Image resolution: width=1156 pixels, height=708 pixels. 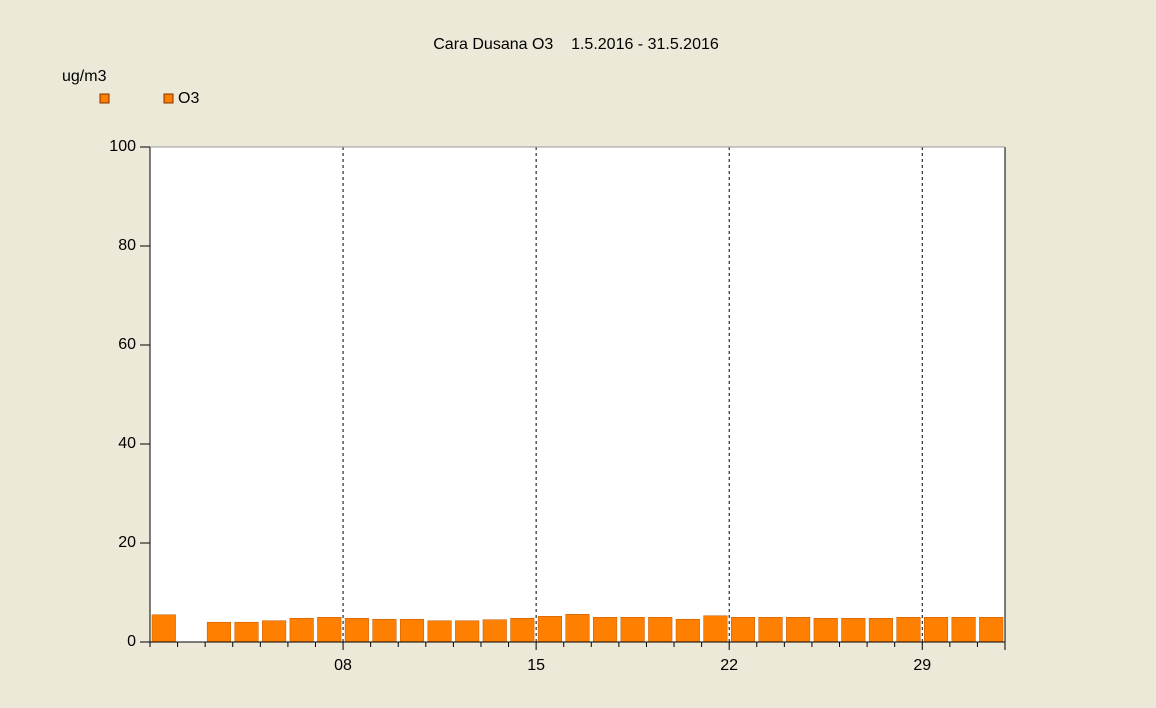 What do you see at coordinates (127, 443) in the screenshot?
I see `y-tick-label: 40` at bounding box center [127, 443].